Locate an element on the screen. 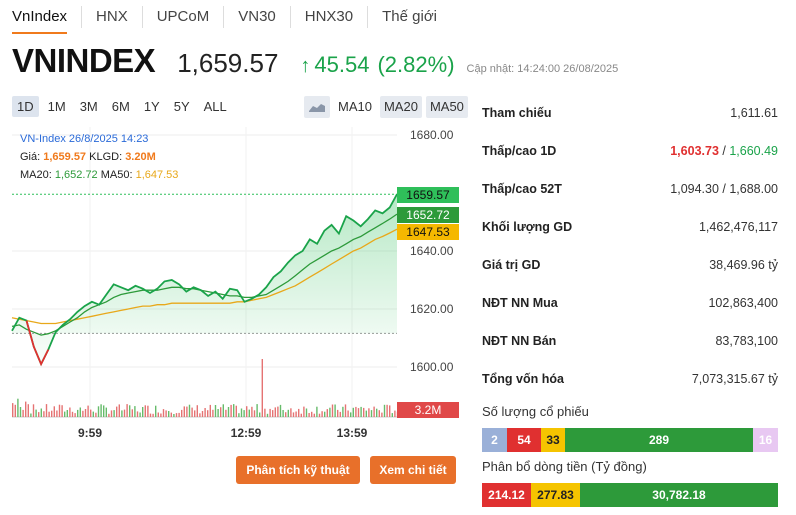 This screenshot has width=796, height=515. y-axis-labels: 1680.00 1640.00 1620.00 1600.00 is located at coordinates (432, 251).